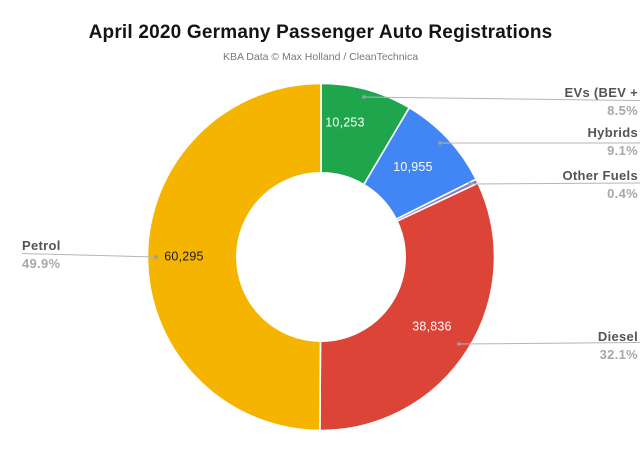 The width and height of the screenshot is (641, 453). Describe the element at coordinates (549, 343) in the screenshot. I see `leader-line-diesel` at that location.